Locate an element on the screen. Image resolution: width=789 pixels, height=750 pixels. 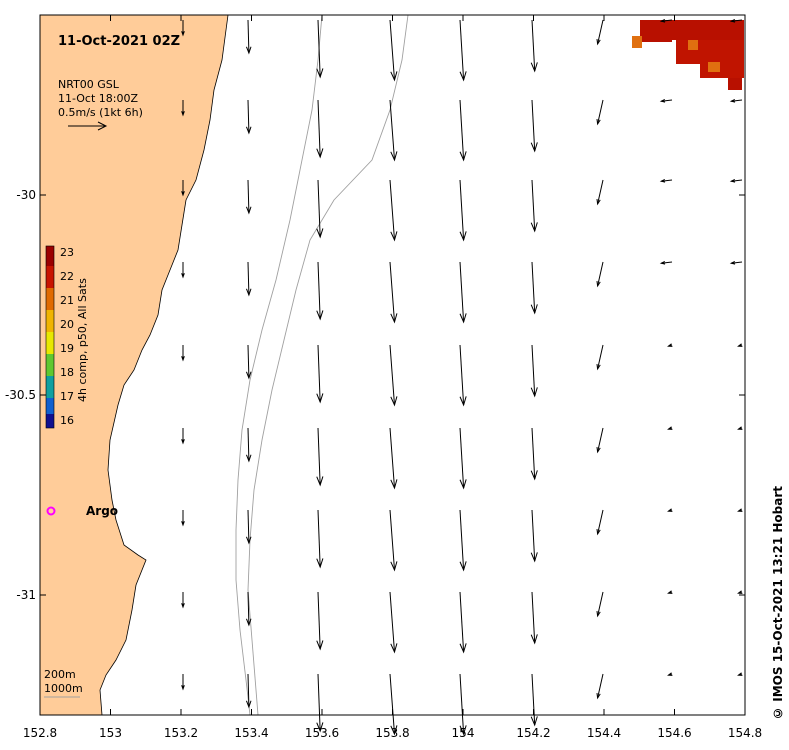
y-tick-label: -31 is located at coordinates (26, 595).